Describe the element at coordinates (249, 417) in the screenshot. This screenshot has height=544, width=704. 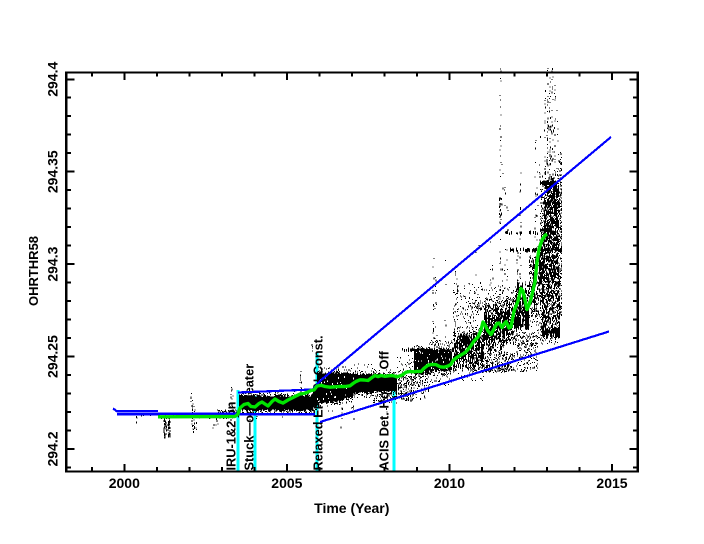
I see `svg-text: Stuck—on Heater` at that location.